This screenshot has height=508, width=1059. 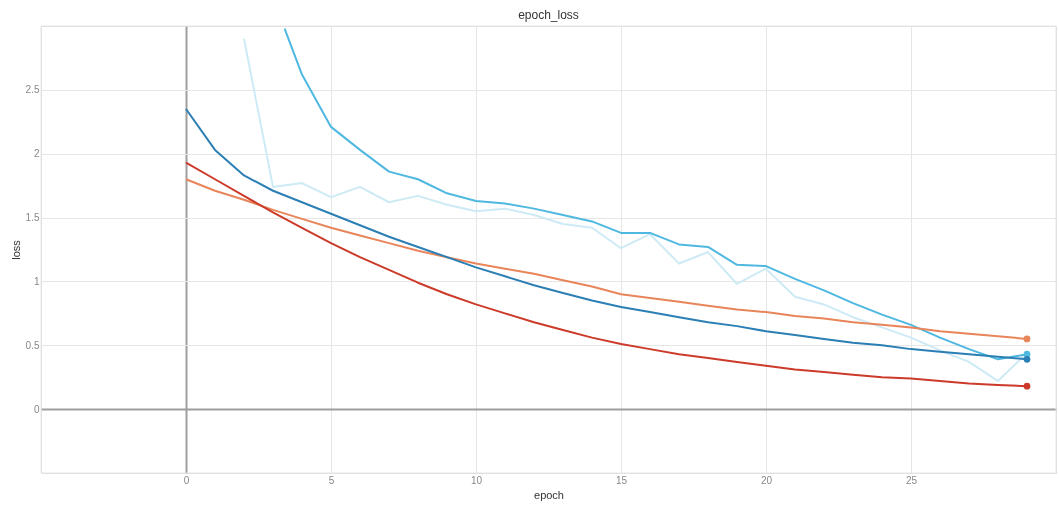 I want to click on x-tick-label: 15, so click(x=621, y=480).